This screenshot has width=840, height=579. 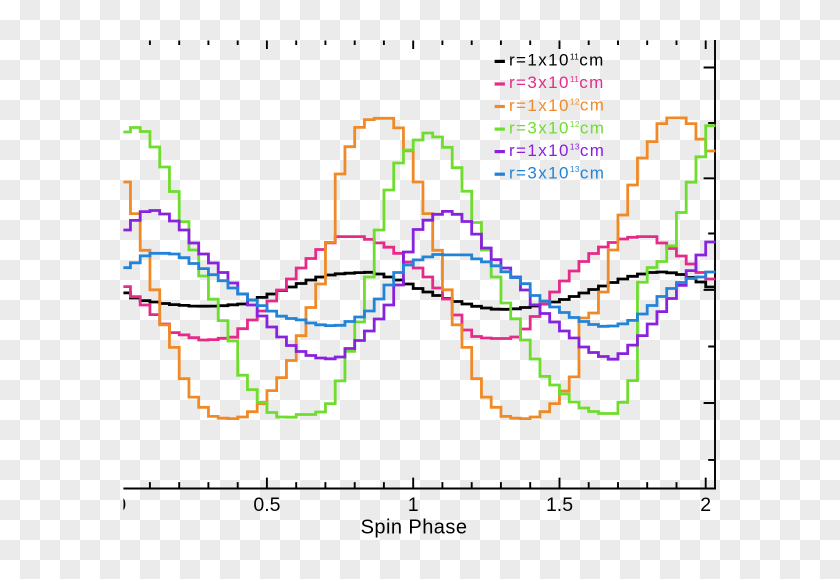 I want to click on svg-text: 0, so click(x=120, y=505).